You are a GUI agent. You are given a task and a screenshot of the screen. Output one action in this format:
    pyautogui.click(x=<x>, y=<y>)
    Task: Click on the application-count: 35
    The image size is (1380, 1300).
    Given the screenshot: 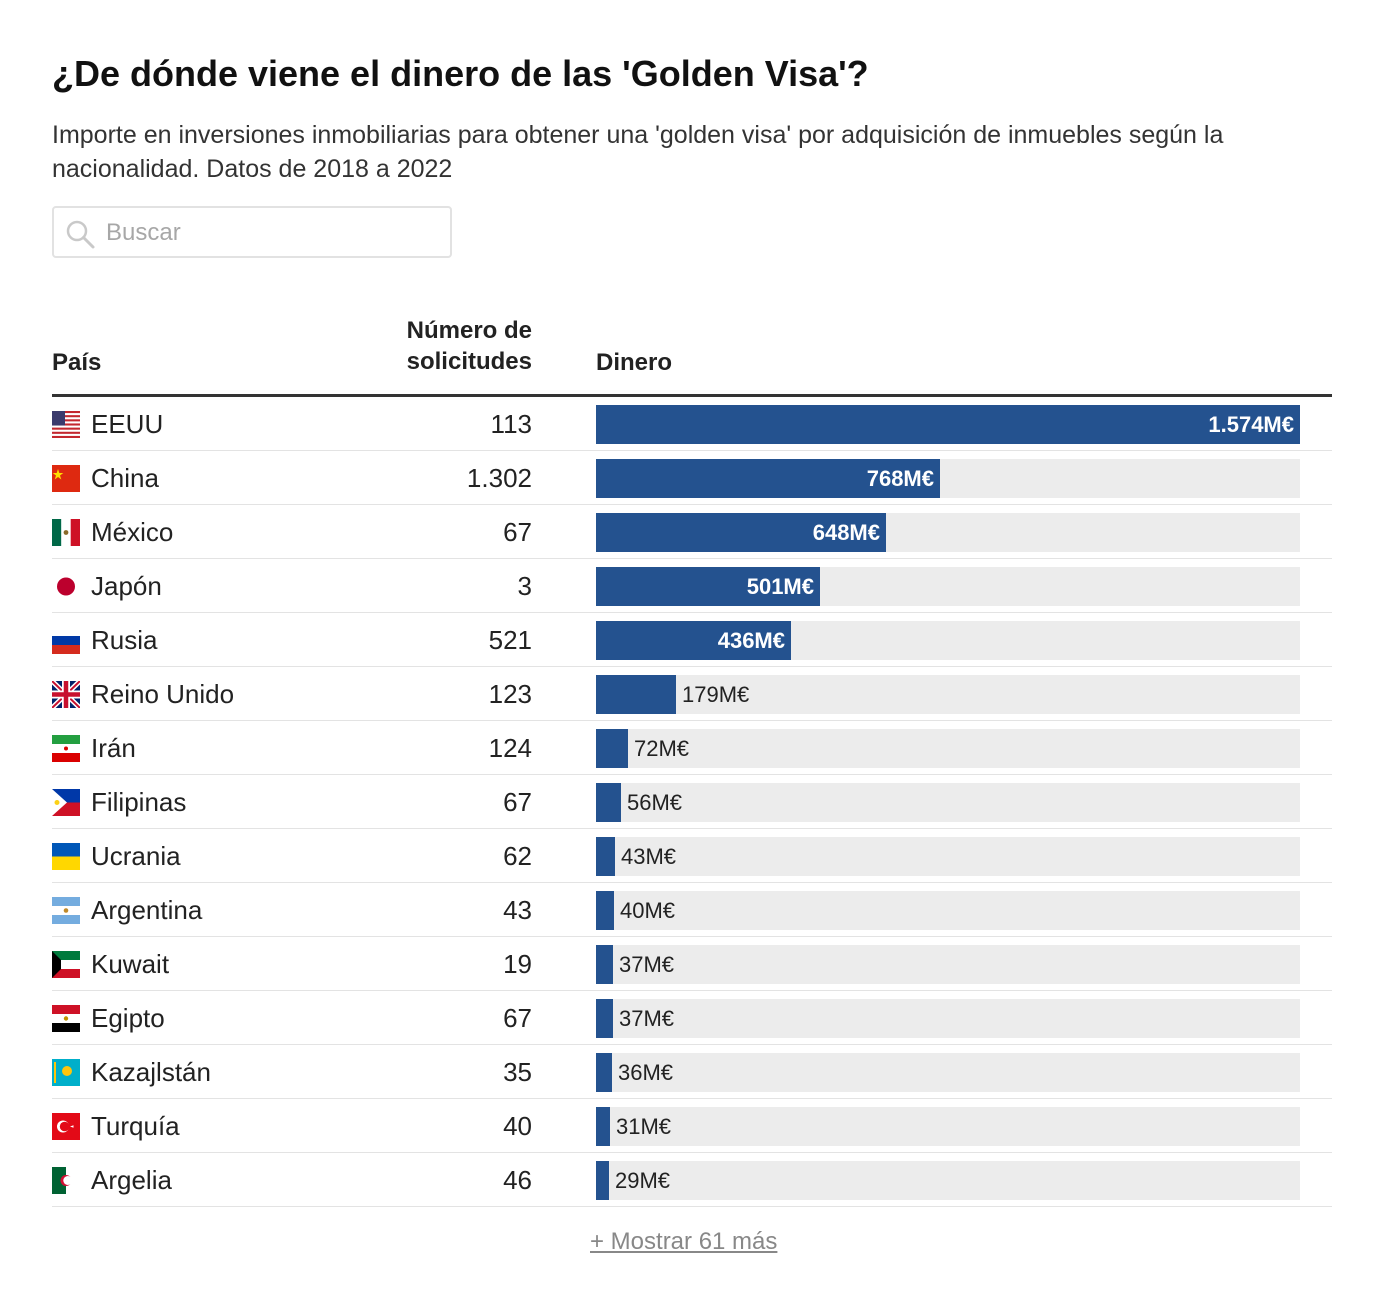 What is the action you would take?
    pyautogui.click(x=517, y=1072)
    